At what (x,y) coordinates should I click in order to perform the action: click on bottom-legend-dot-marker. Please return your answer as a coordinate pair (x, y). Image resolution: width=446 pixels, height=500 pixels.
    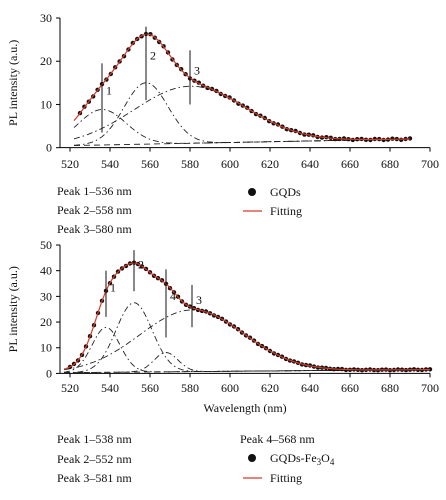
    Looking at the image, I should click on (252, 458).